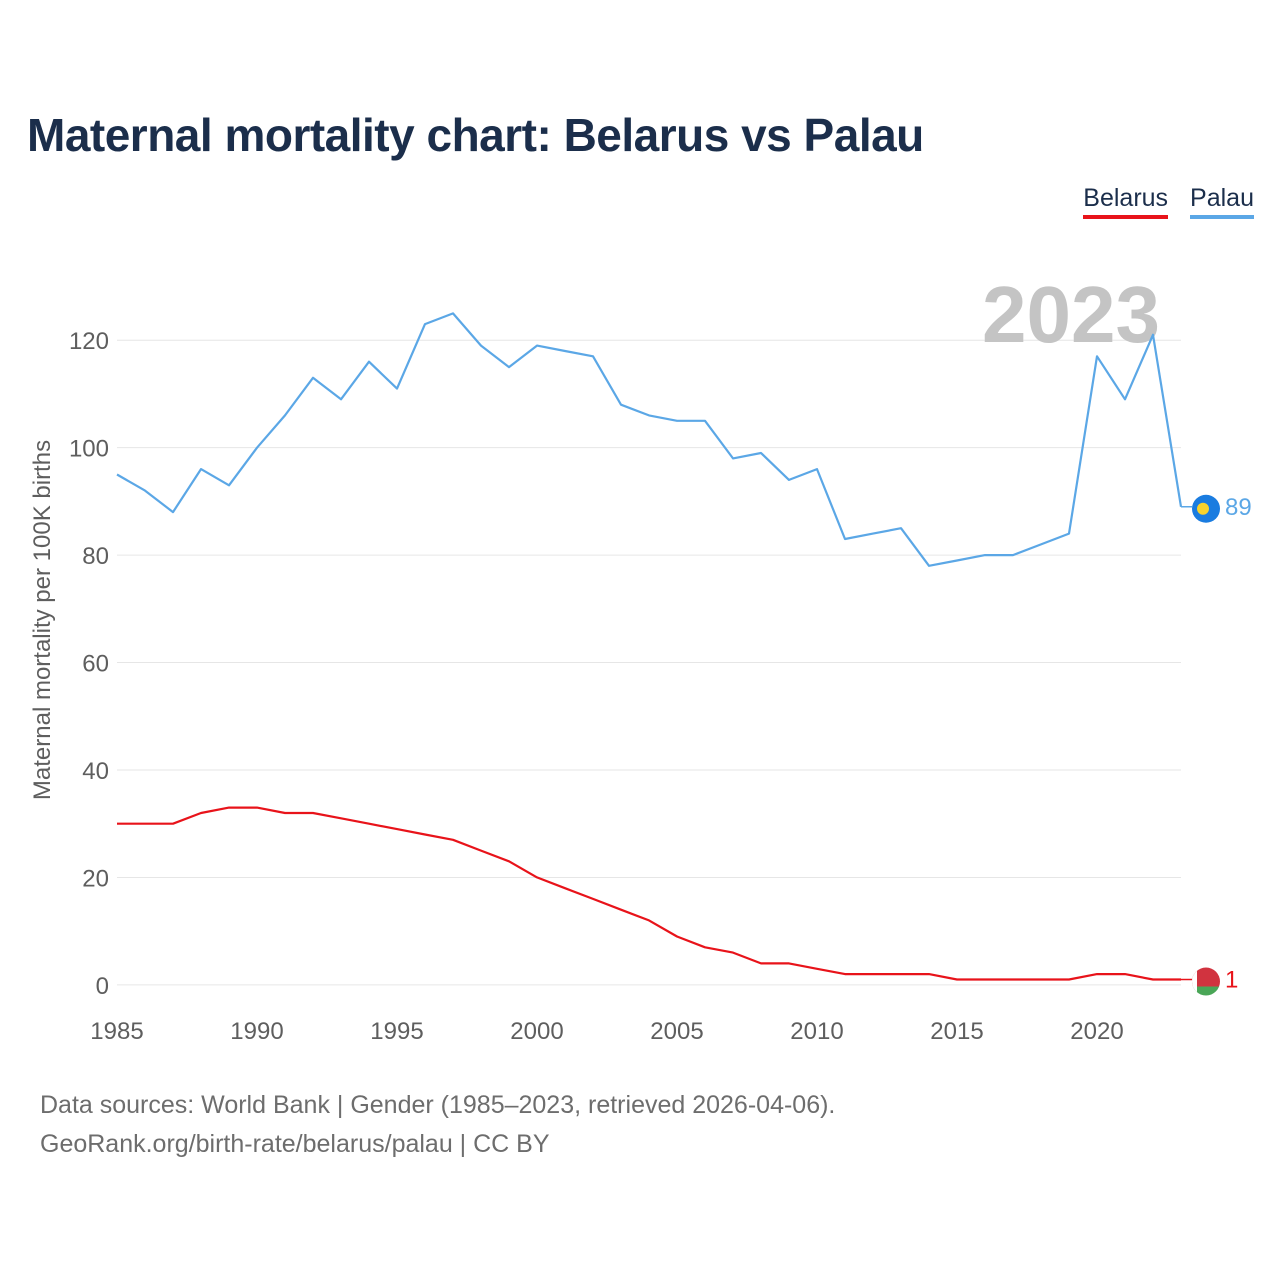 The width and height of the screenshot is (1280, 1280). I want to click on x-tick-label-1990: 1990, so click(256, 1031).